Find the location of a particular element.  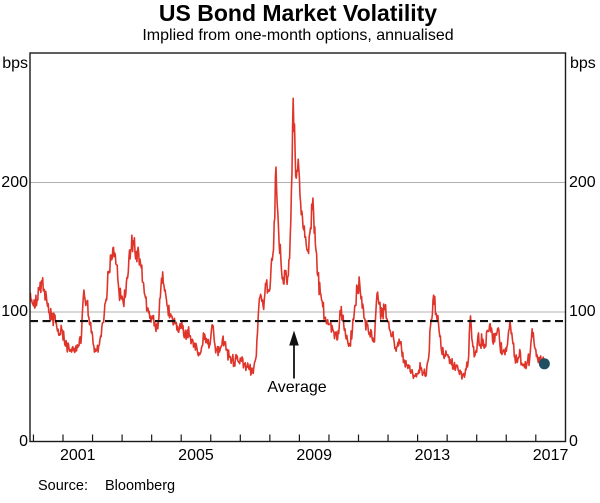

y-axis-label-left-0: 0 is located at coordinates (23, 441).